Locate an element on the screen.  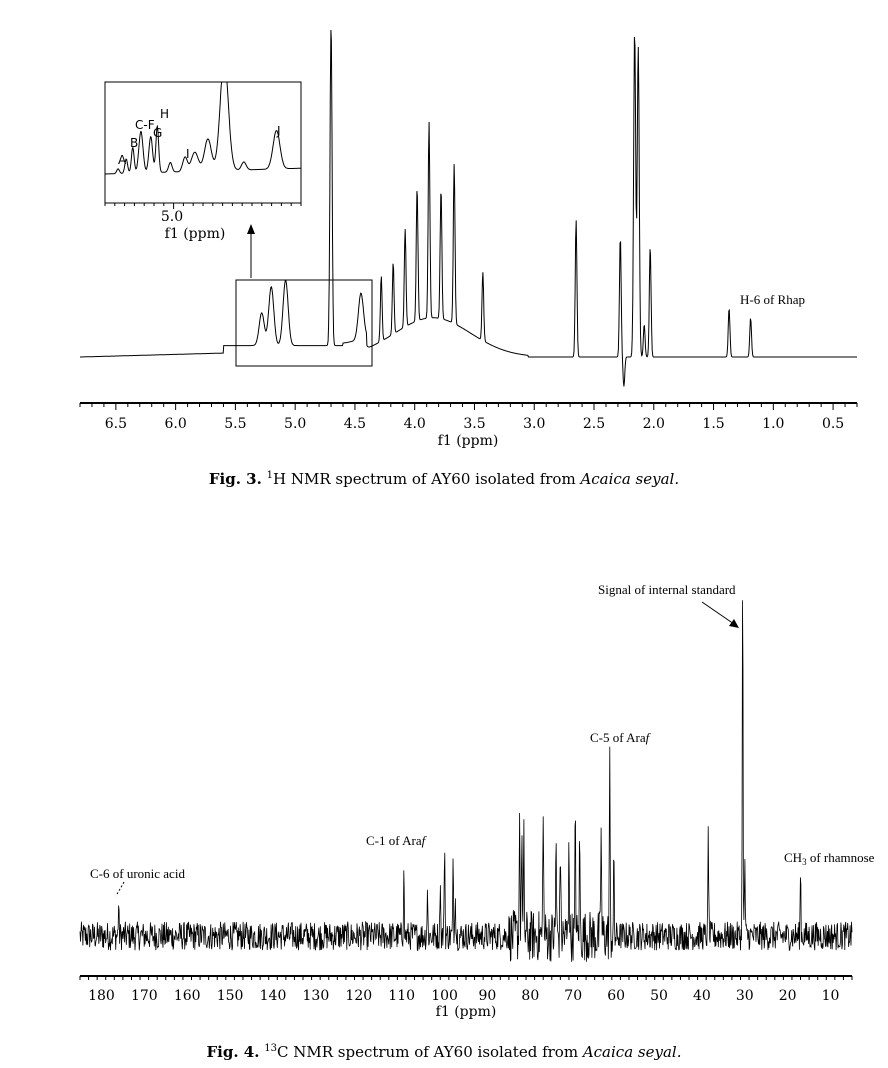
h1-tick-label: 5.5 is located at coordinates (235, 424).